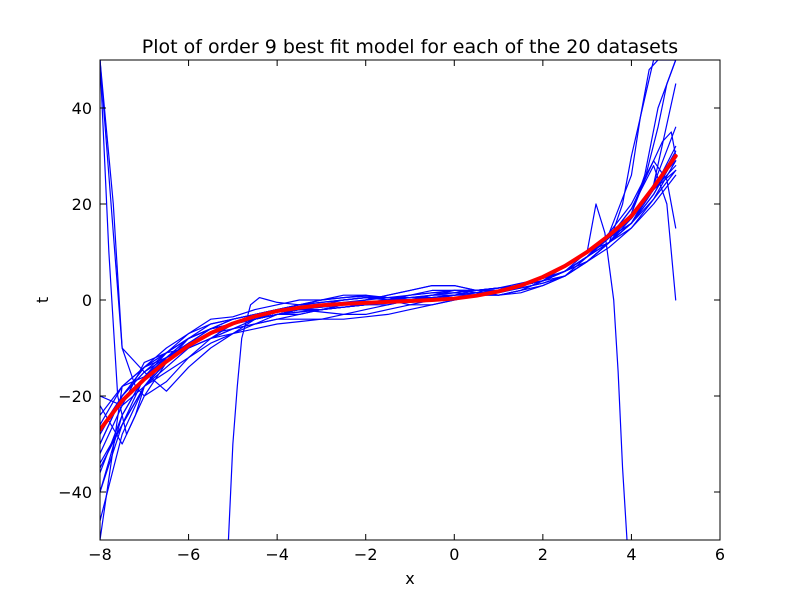 Image resolution: width=800 pixels, height=600 pixels. Describe the element at coordinates (42, 300) in the screenshot. I see `y-axis-label: t` at that location.